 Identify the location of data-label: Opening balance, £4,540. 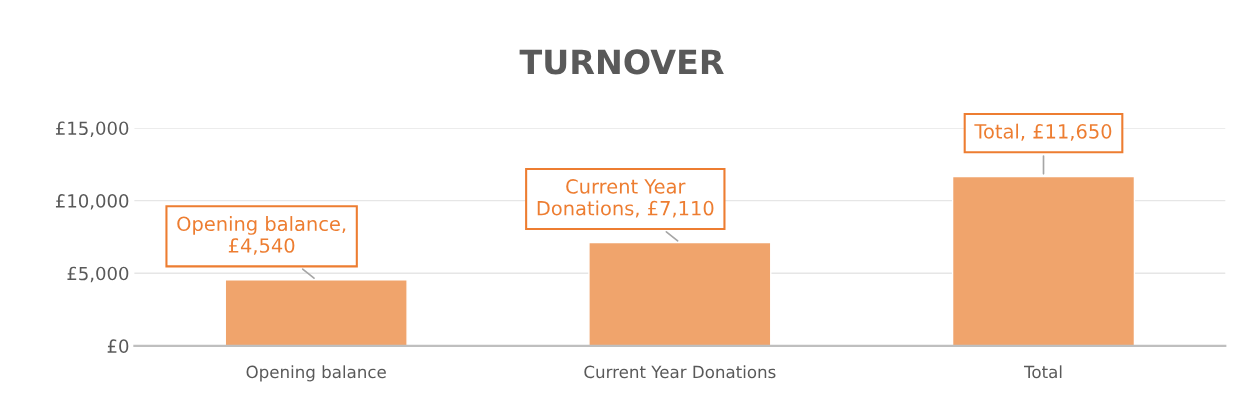
(261, 235).